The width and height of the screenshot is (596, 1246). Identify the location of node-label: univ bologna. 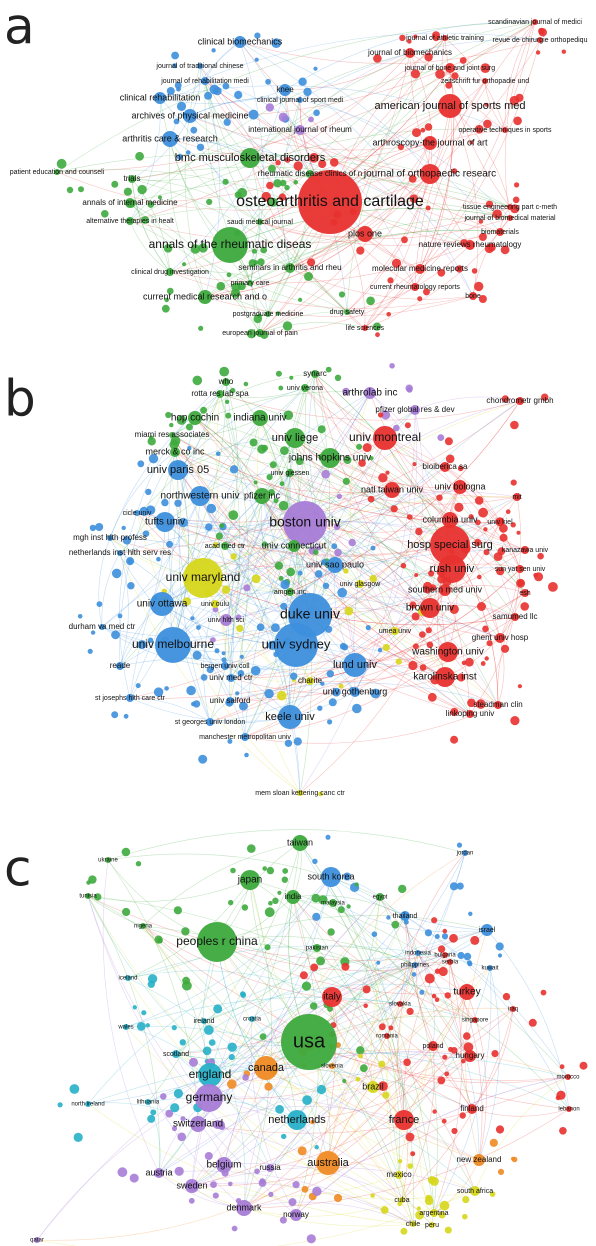
(459, 486).